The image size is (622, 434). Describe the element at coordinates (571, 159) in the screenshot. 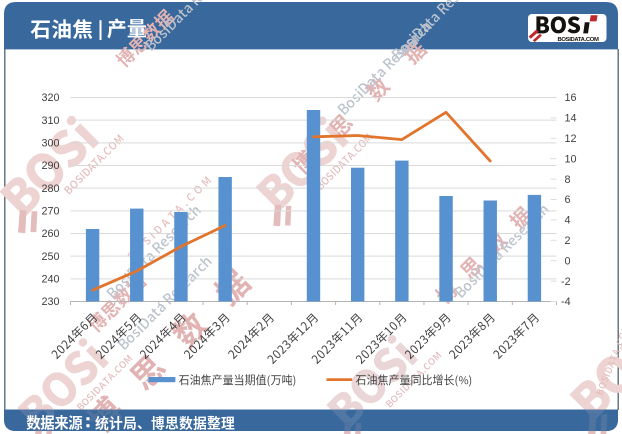

I see `svg-text: 10` at that location.